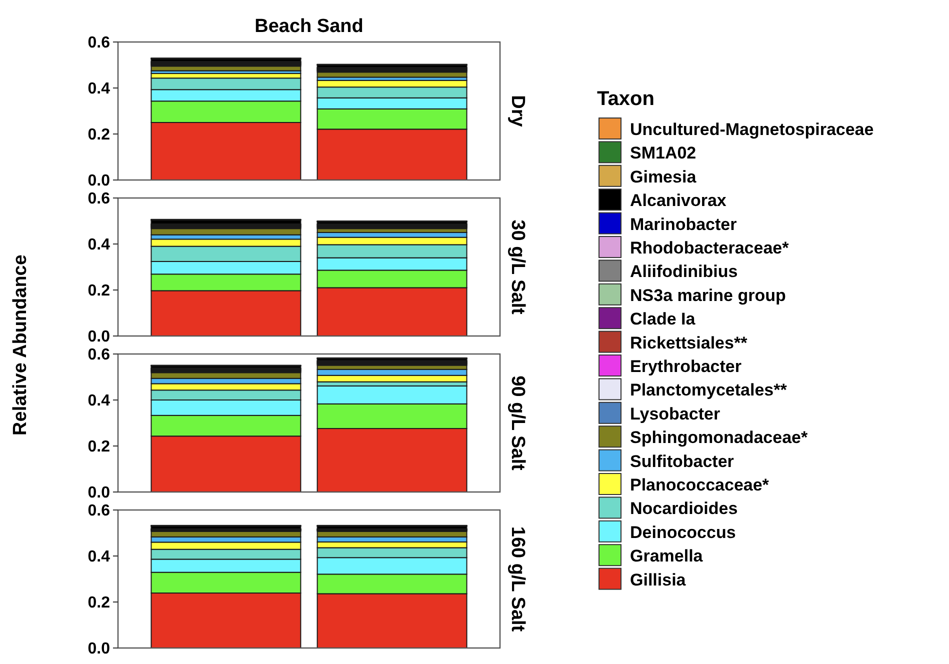 The image size is (949, 664). Describe the element at coordinates (517, 579) in the screenshot. I see `text: 160 g/L Salt` at that location.